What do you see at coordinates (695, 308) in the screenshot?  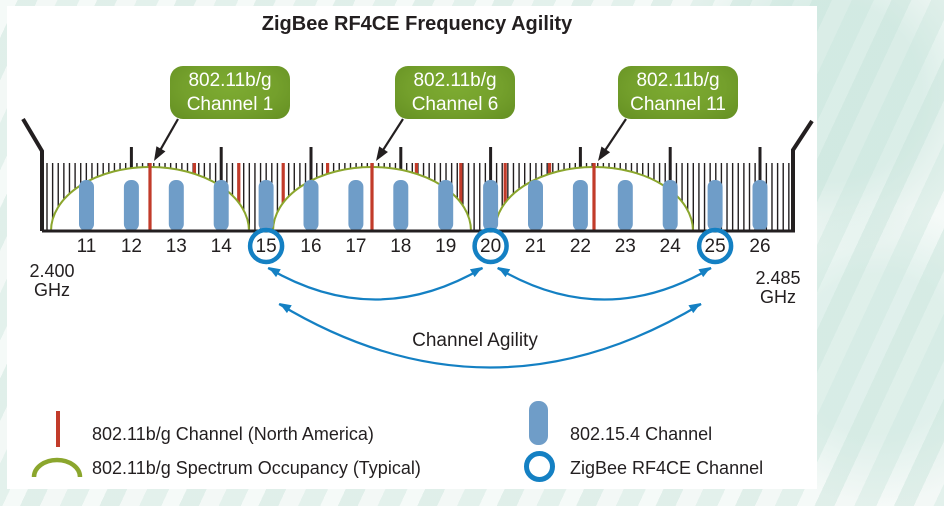 I see `agility-arc-15-25-head-right` at bounding box center [695, 308].